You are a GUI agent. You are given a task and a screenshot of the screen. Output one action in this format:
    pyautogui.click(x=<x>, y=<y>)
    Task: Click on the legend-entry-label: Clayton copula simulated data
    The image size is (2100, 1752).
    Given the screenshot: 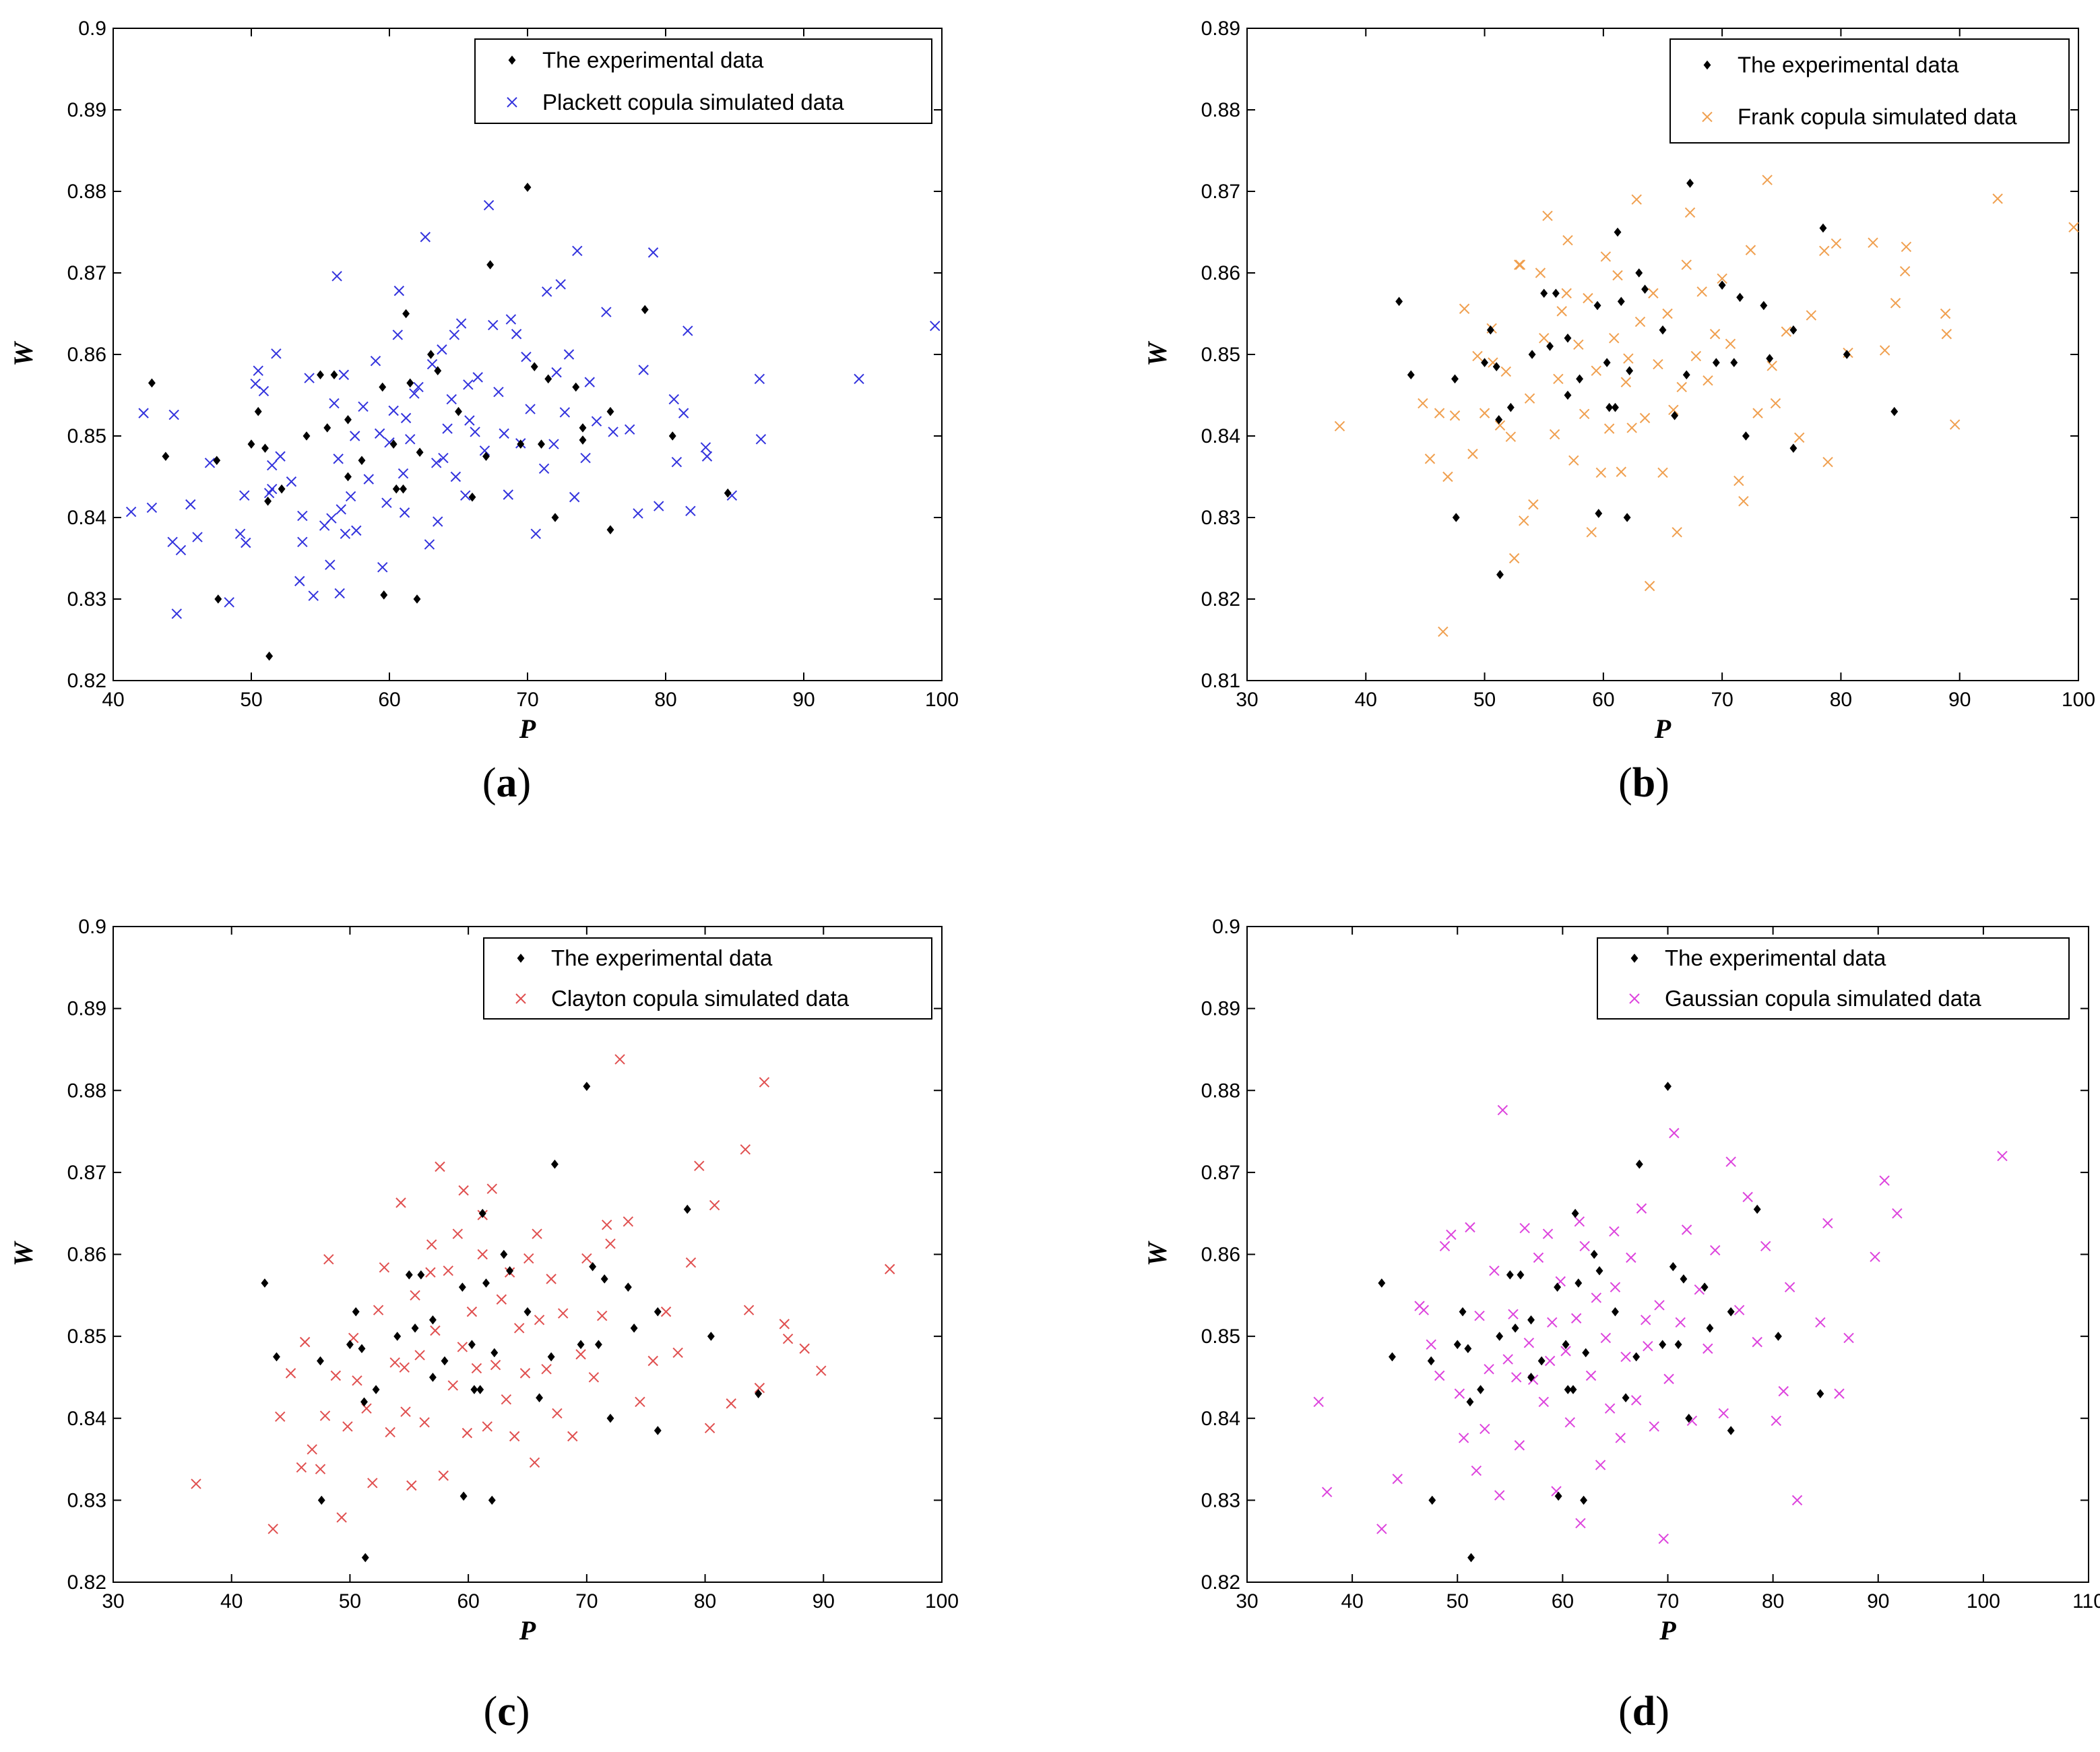 What is the action you would take?
    pyautogui.click(x=700, y=999)
    